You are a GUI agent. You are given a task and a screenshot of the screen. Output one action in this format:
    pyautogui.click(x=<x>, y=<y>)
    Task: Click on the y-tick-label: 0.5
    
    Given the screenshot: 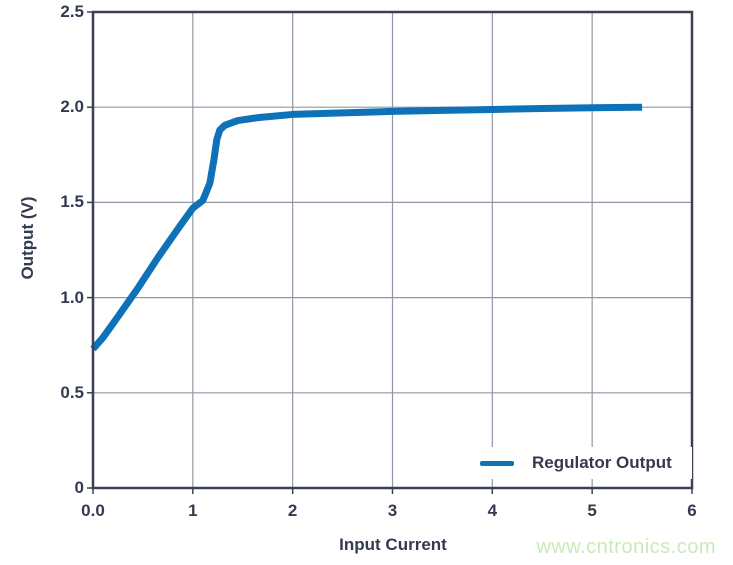 What is the action you would take?
    pyautogui.click(x=72, y=392)
    